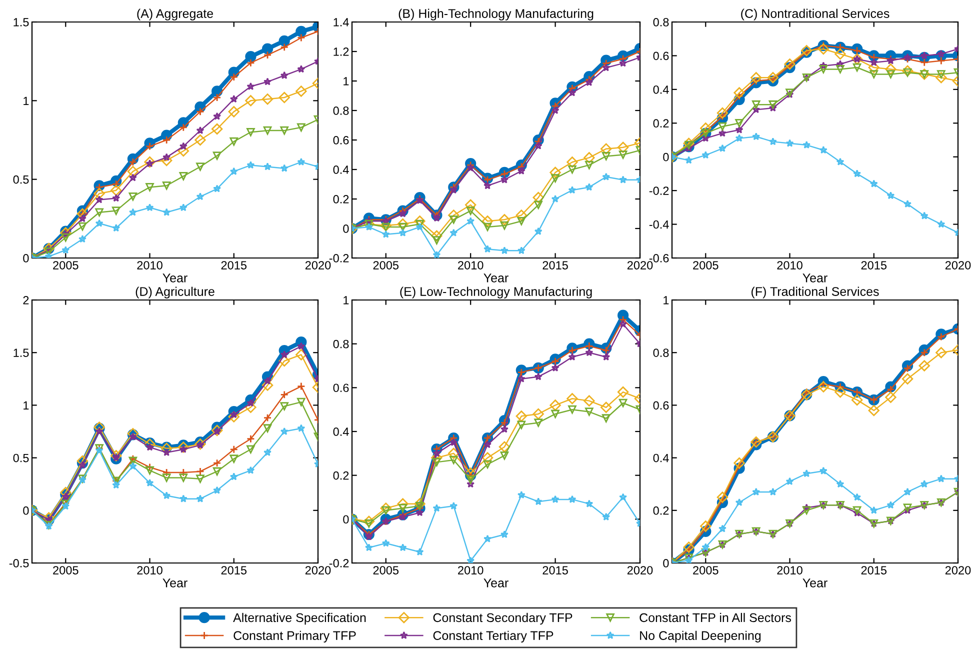  I want to click on legend-label: Constant Secondary TFP, so click(502, 618).